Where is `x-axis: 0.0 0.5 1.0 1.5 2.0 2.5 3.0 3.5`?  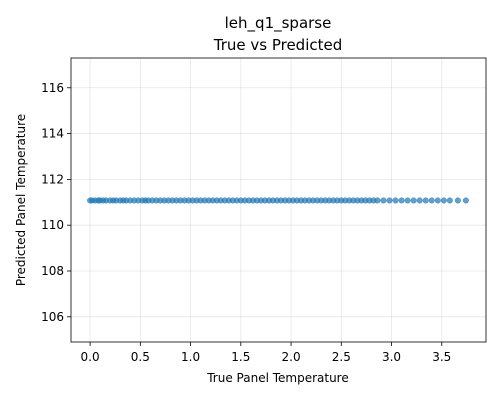 x-axis: 0.0 0.5 1.0 1.5 2.0 2.5 3.0 3.5 is located at coordinates (266, 353).